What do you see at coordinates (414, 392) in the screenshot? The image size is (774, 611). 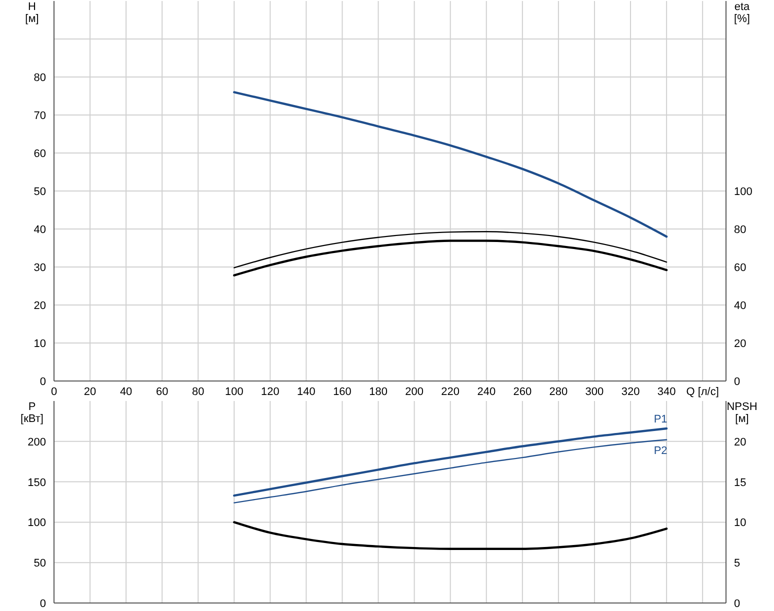 I see `x-tick-label: 200` at bounding box center [414, 392].